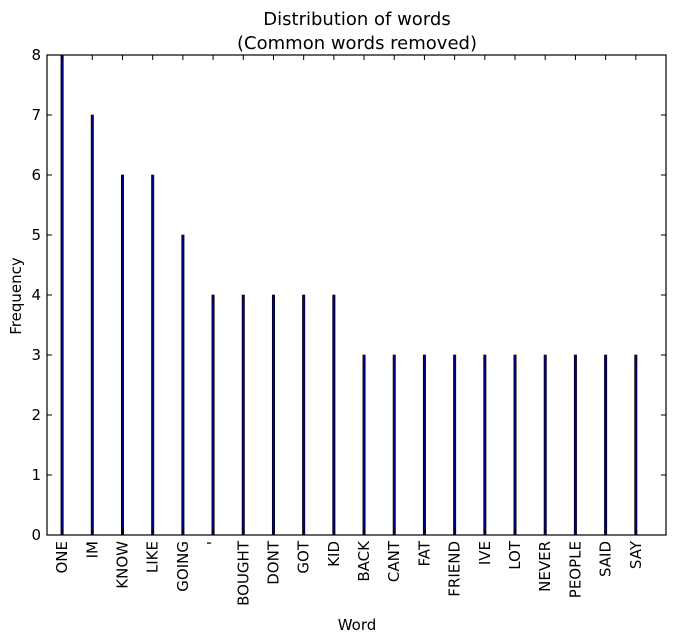  What do you see at coordinates (36, 115) in the screenshot?
I see `y-tick-label: 7` at bounding box center [36, 115].